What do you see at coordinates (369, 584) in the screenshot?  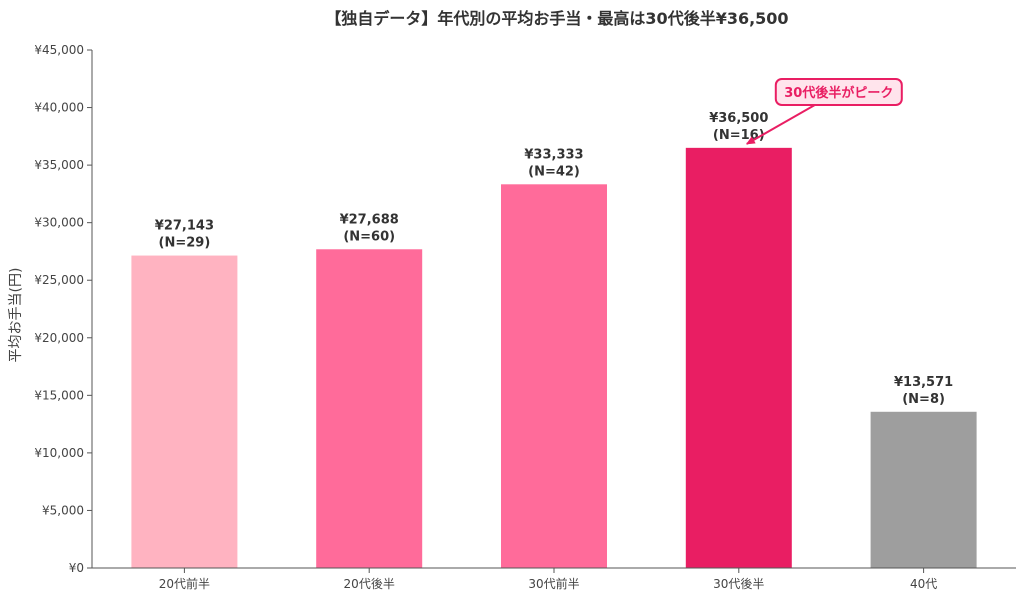 I see `x-tick-label: 20代後半` at bounding box center [369, 584].